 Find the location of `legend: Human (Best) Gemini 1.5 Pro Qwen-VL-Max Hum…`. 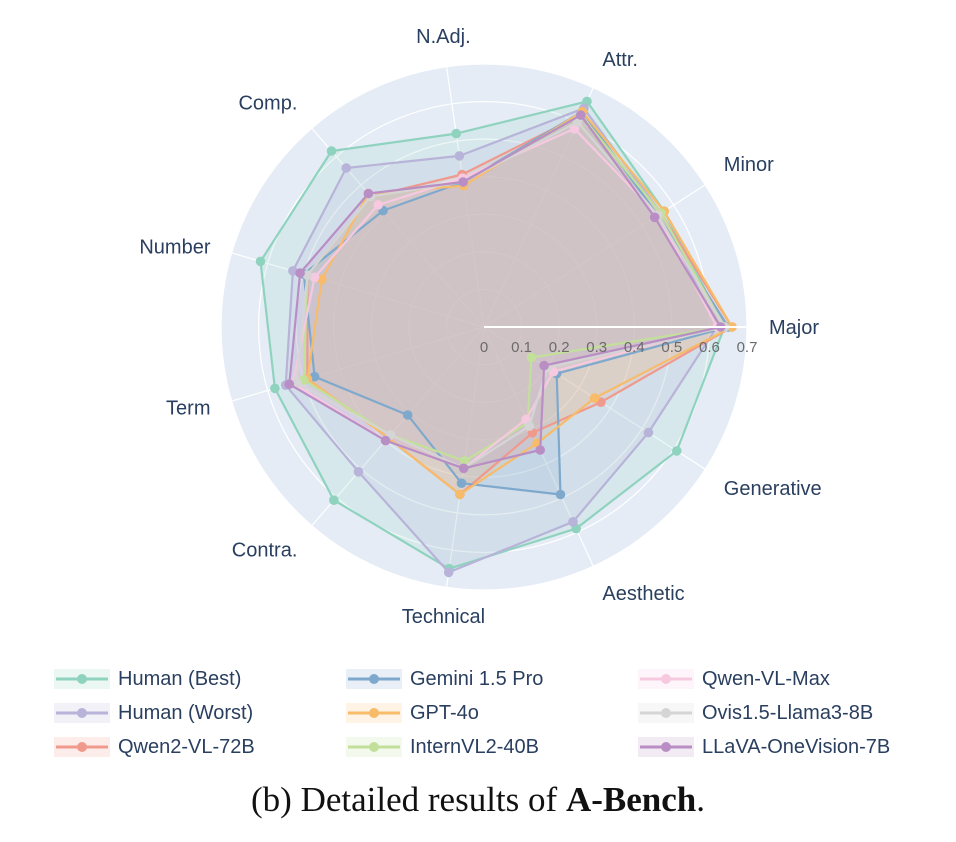

legend: Human (Best) Gemini 1.5 Pro Qwen-VL-Max Hum… is located at coordinates (492, 713).